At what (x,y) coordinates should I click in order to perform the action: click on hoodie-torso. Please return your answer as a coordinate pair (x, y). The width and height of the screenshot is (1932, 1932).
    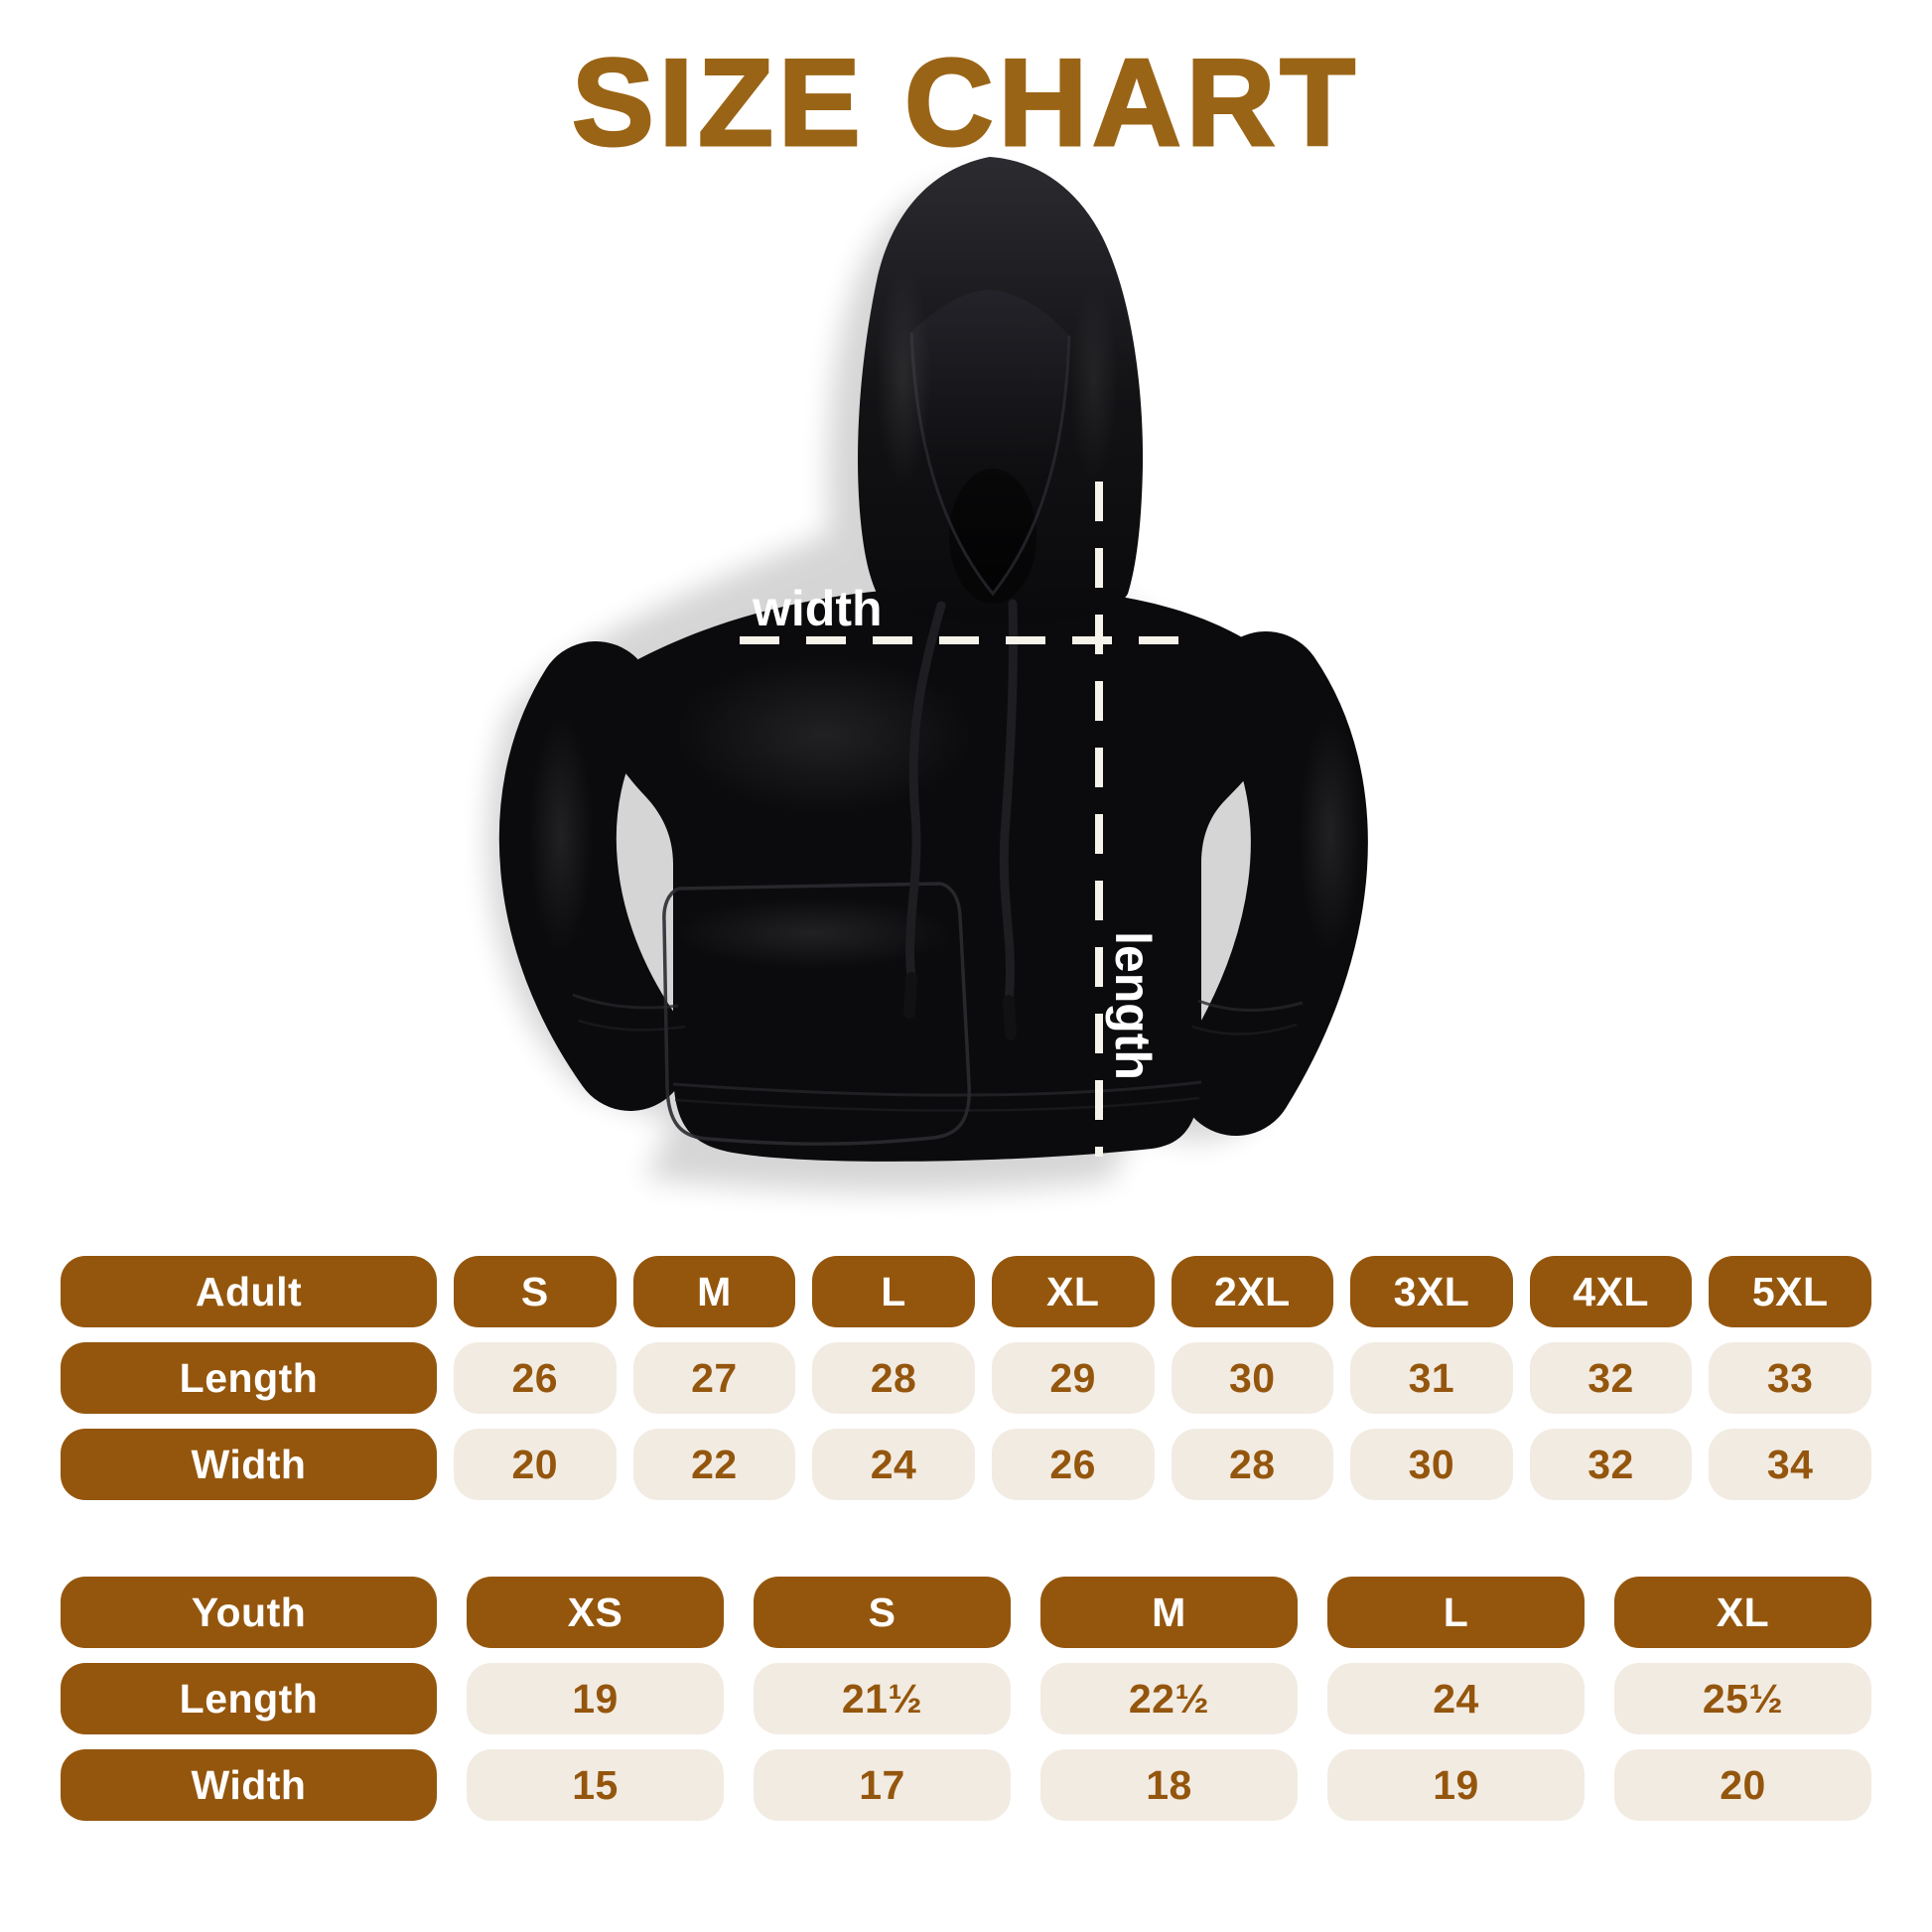
    Looking at the image, I should click on (946, 874).